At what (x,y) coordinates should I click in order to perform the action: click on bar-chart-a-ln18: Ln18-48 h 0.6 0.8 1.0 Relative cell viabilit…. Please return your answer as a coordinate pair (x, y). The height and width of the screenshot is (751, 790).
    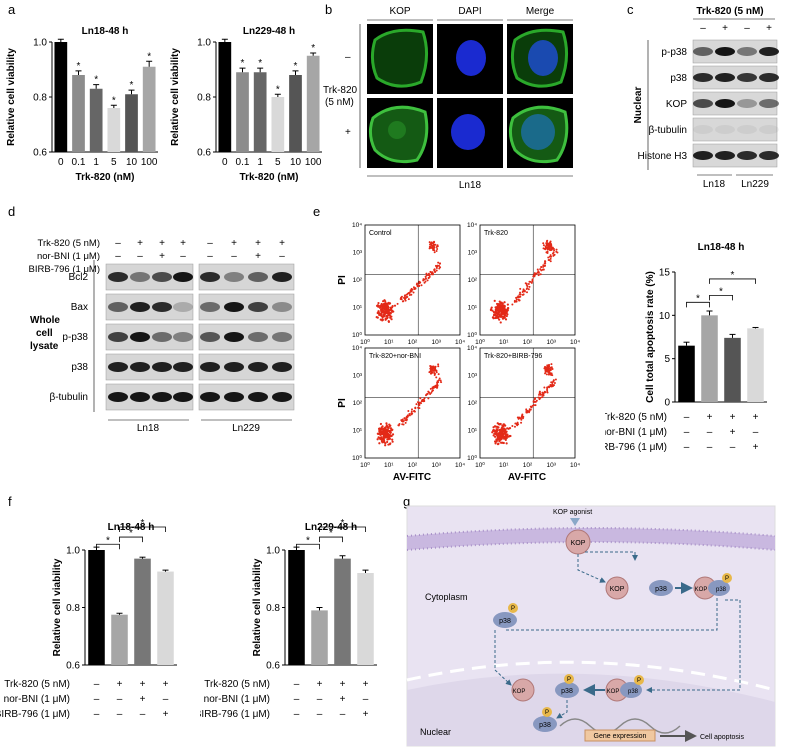
    Looking at the image, I should click on (82, 104).